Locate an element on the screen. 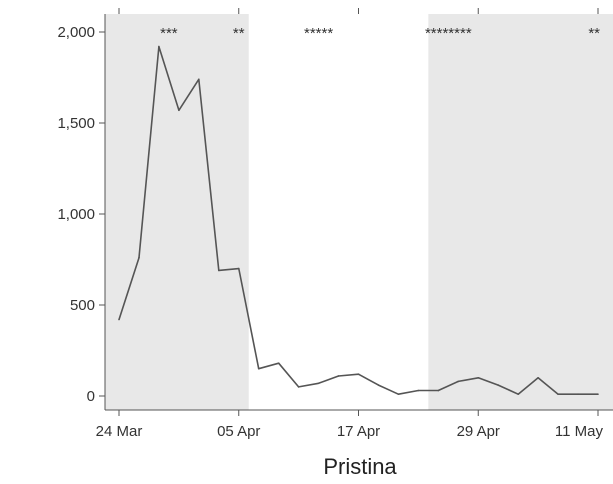  x-tick-label: 05 Apr is located at coordinates (238, 431).